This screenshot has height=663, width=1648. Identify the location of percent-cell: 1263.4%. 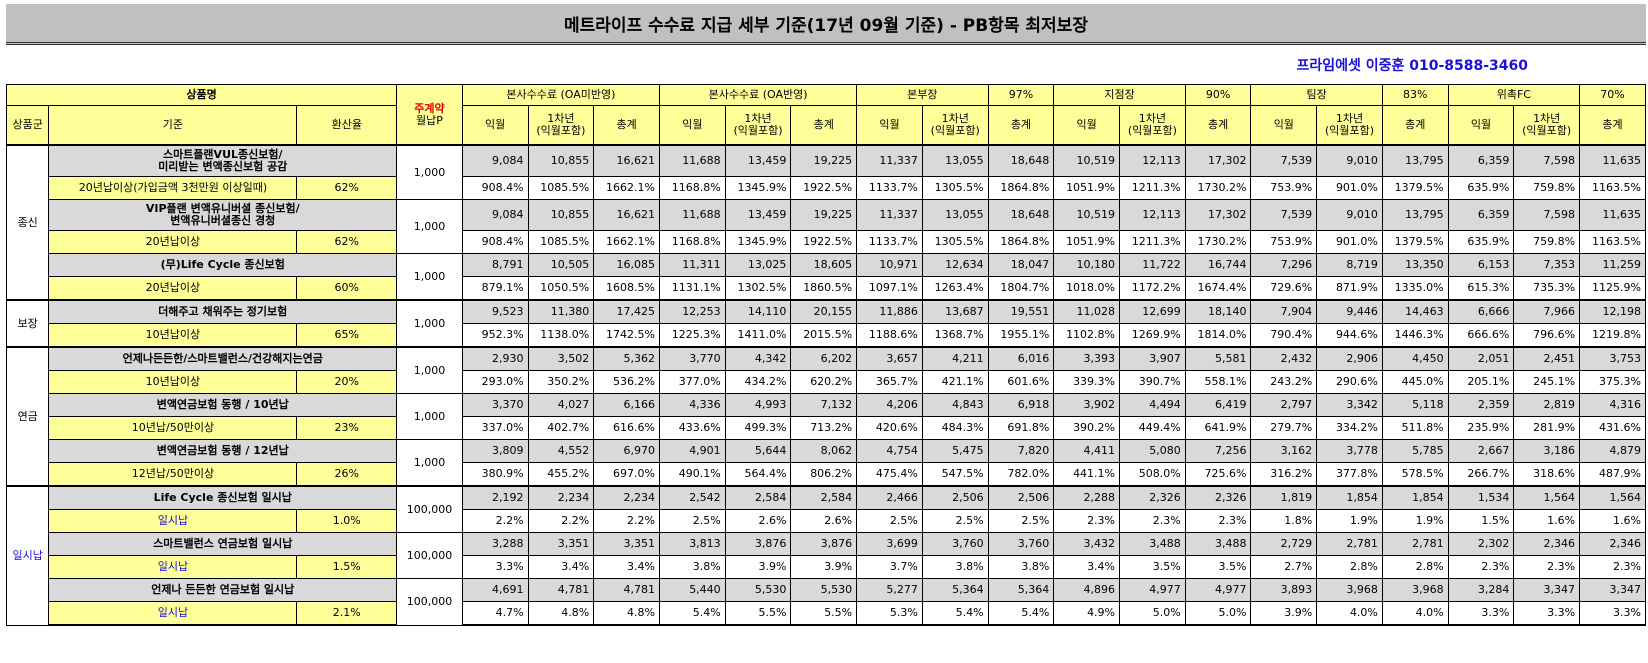
(955, 288).